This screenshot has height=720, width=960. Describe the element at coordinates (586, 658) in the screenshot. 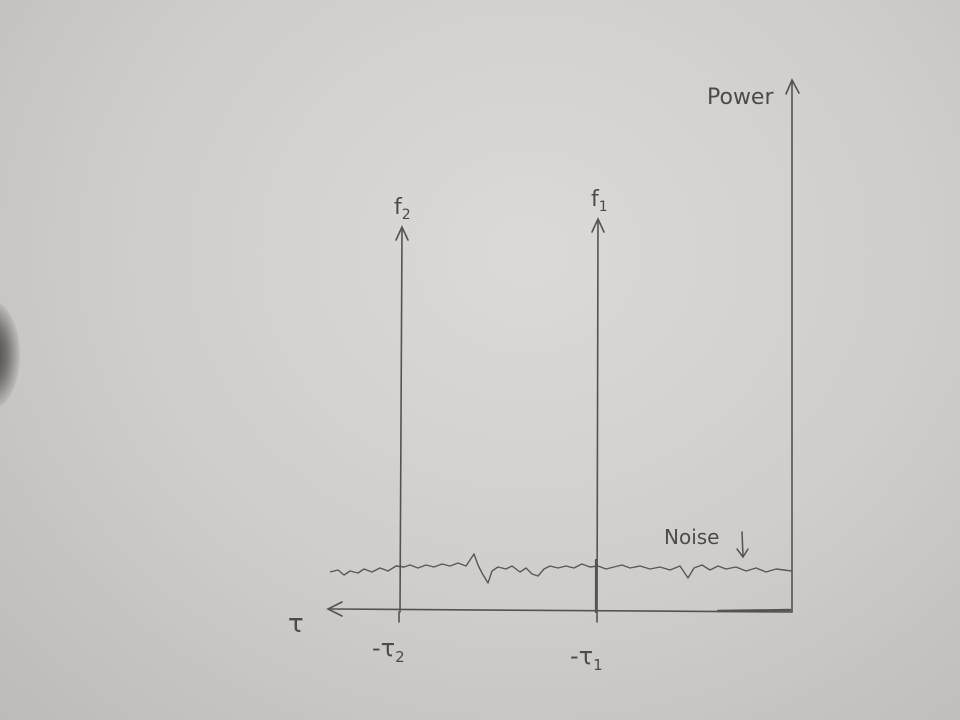

I see `tick-minus-tau1-label: -τ1` at that location.